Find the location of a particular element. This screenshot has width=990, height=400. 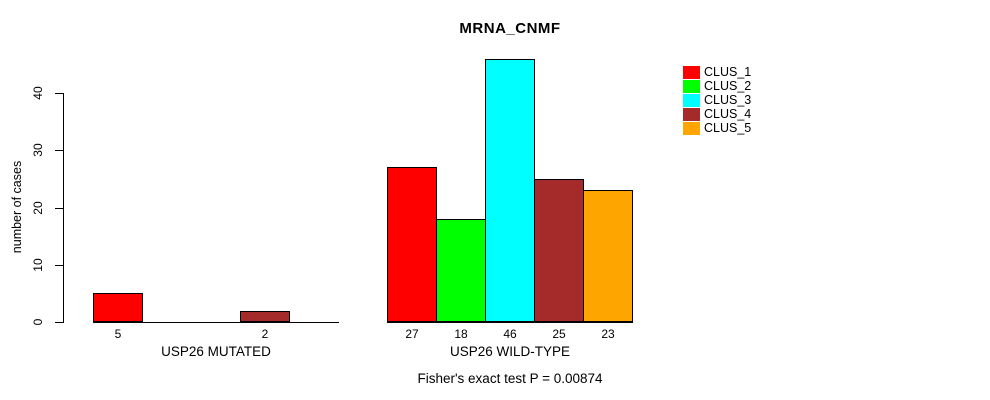

legend-label: CLUS_1 is located at coordinates (728, 72).